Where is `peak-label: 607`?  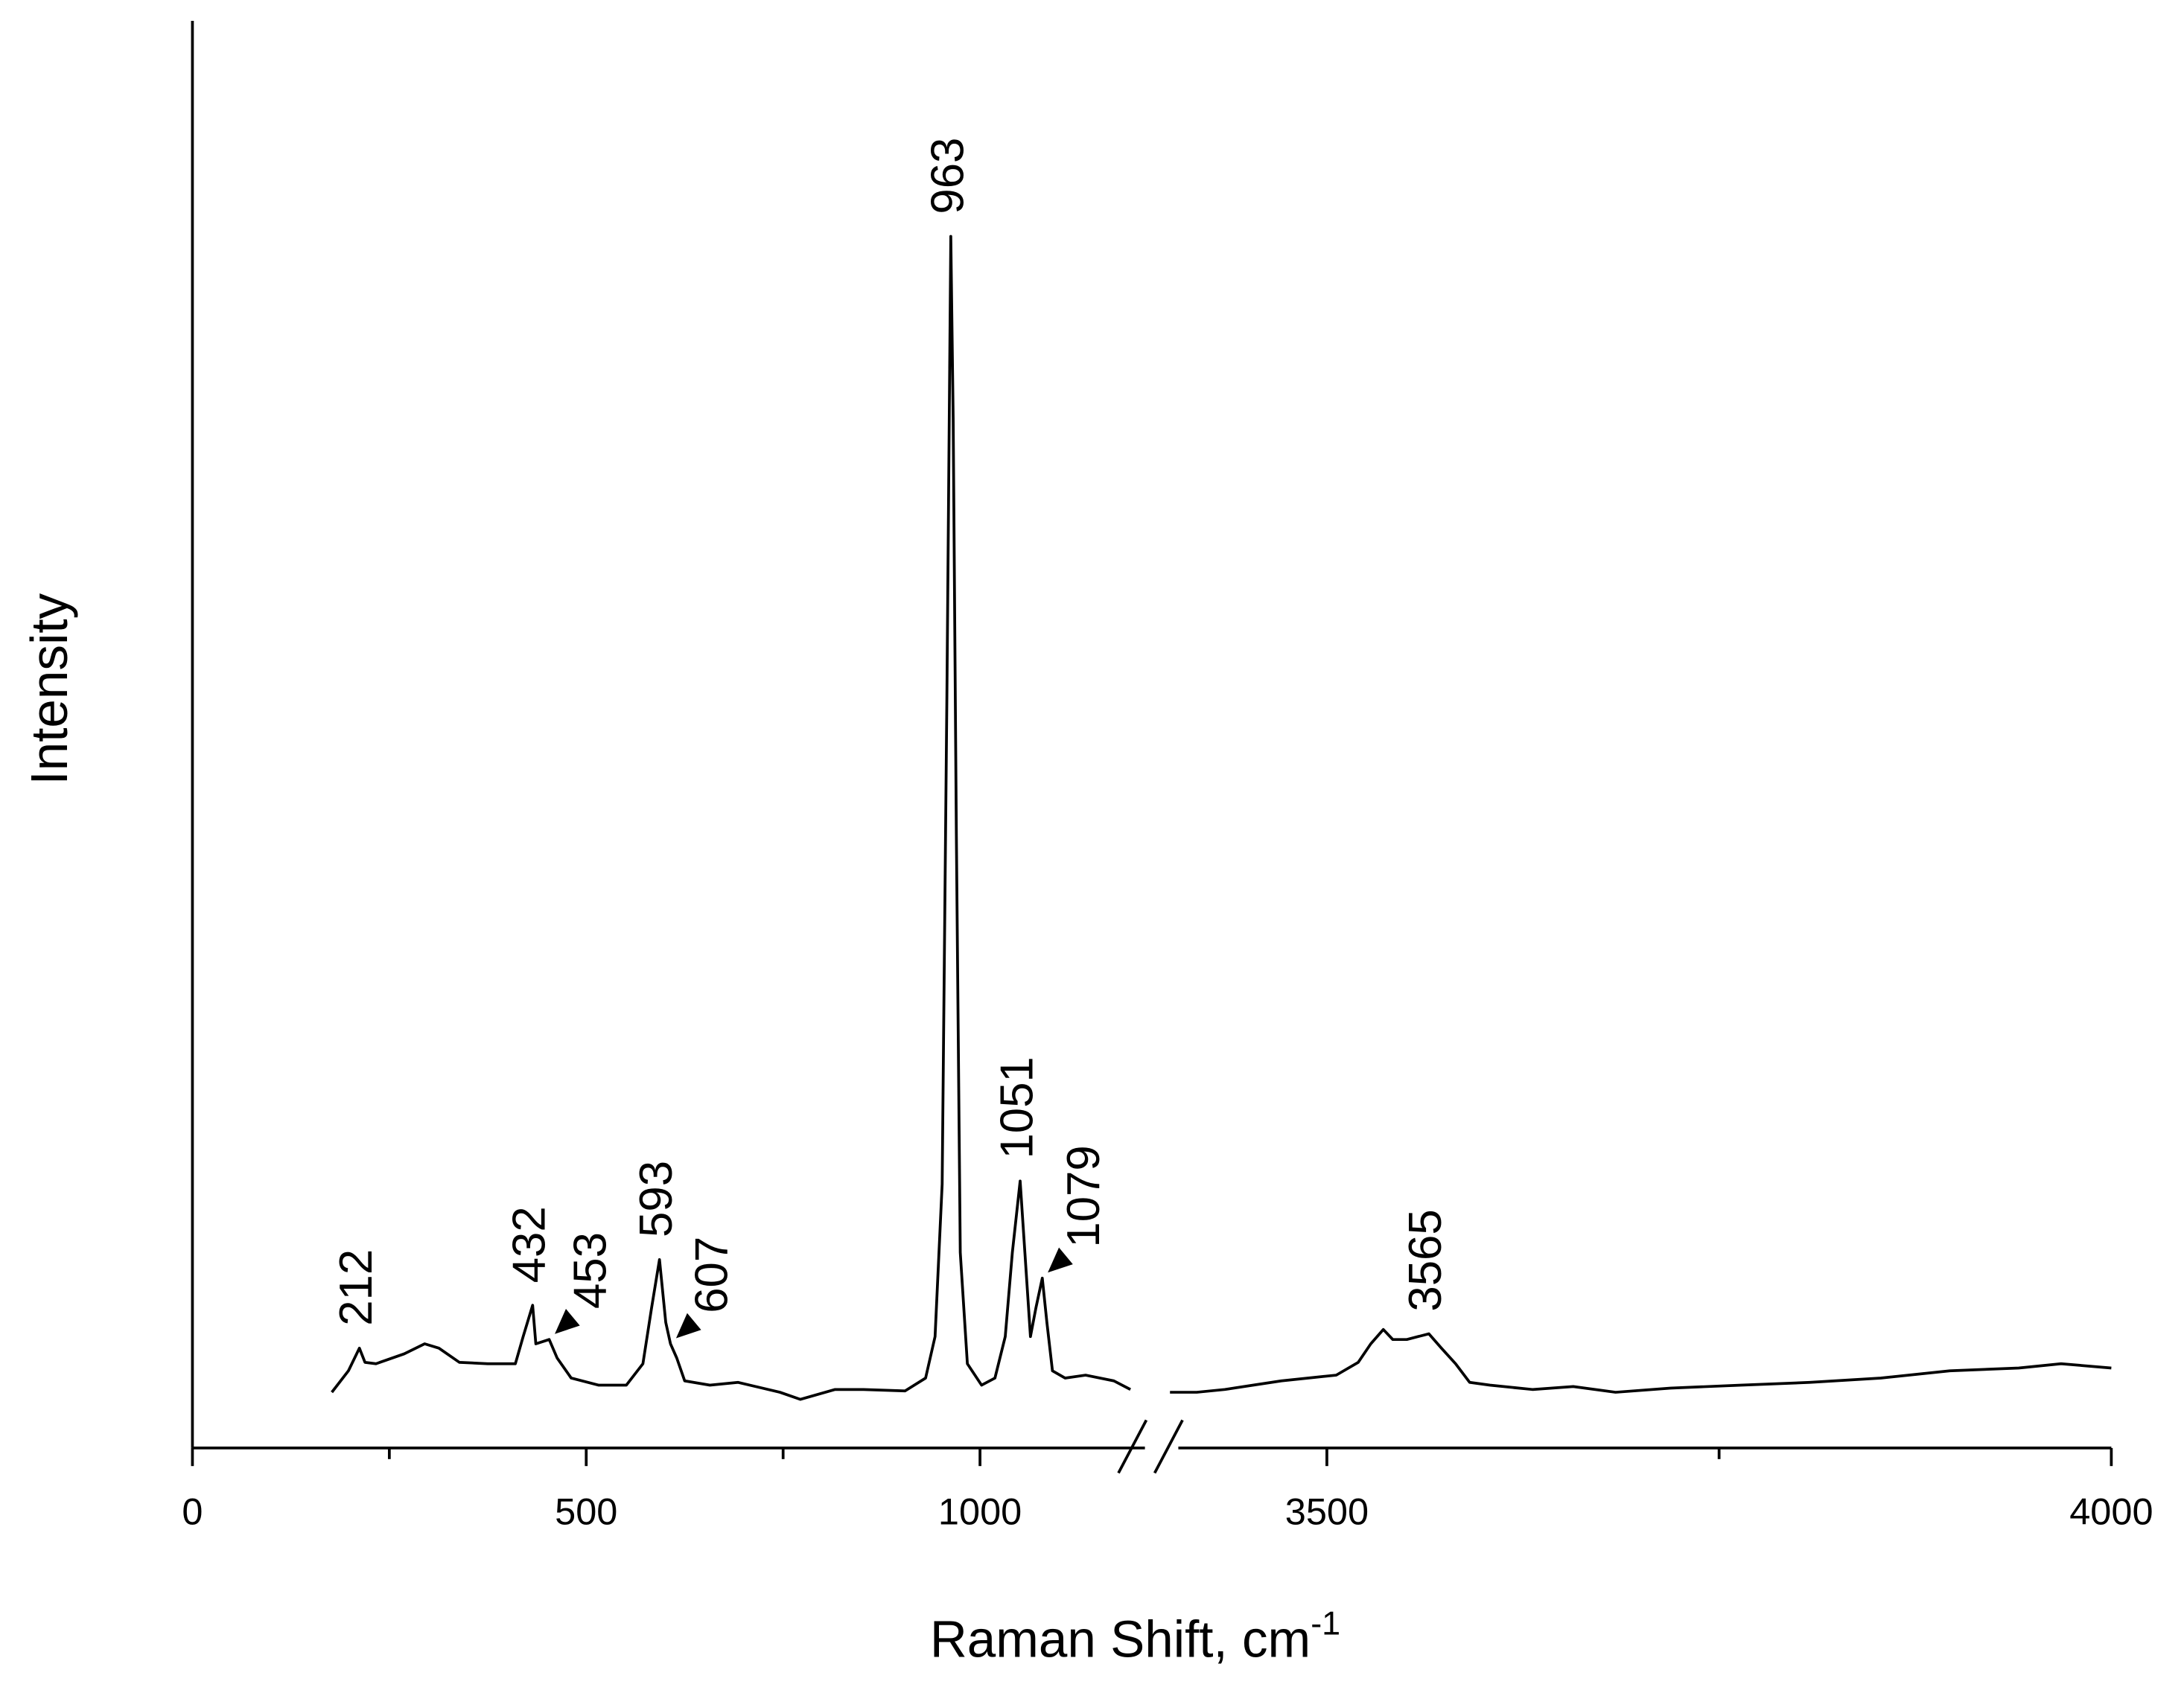
peak-label: 607 is located at coordinates (712, 1275).